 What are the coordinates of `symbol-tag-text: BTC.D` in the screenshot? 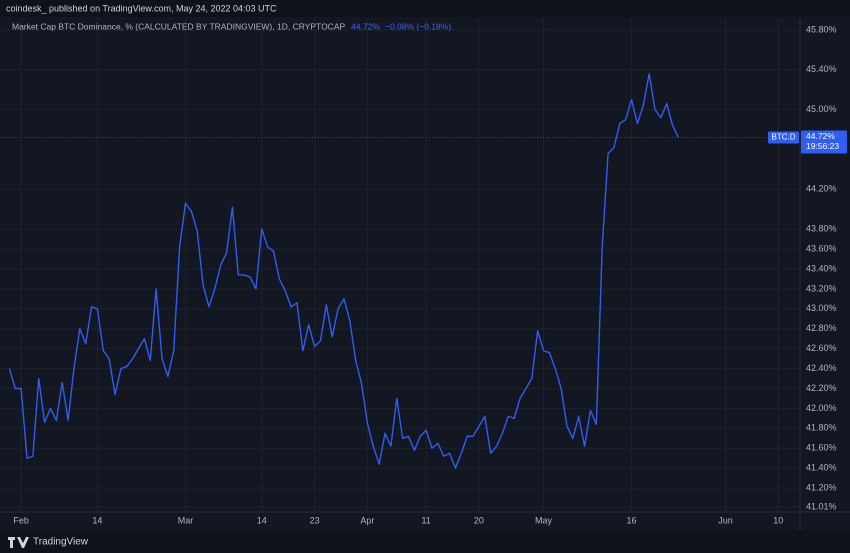 It's located at (784, 137).